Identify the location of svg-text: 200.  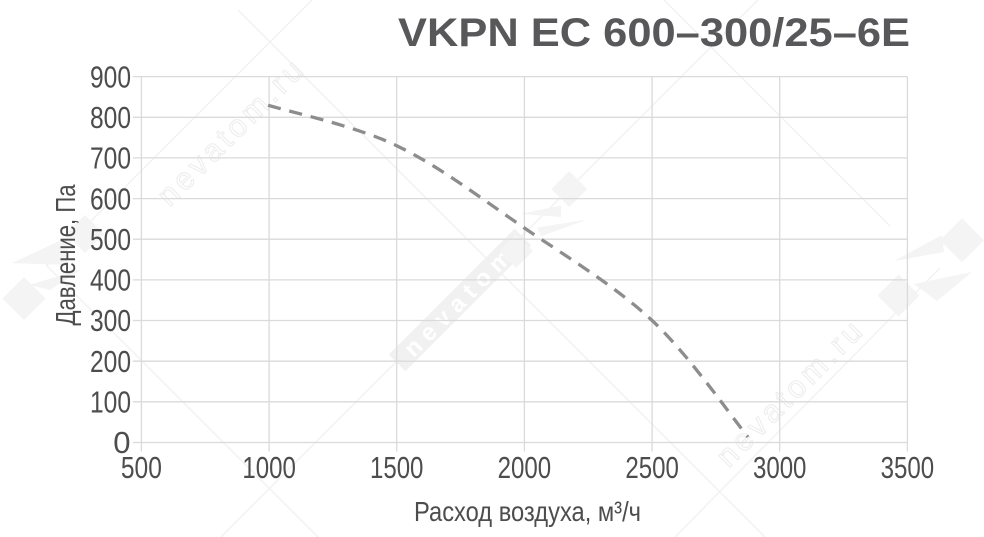
(110, 361).